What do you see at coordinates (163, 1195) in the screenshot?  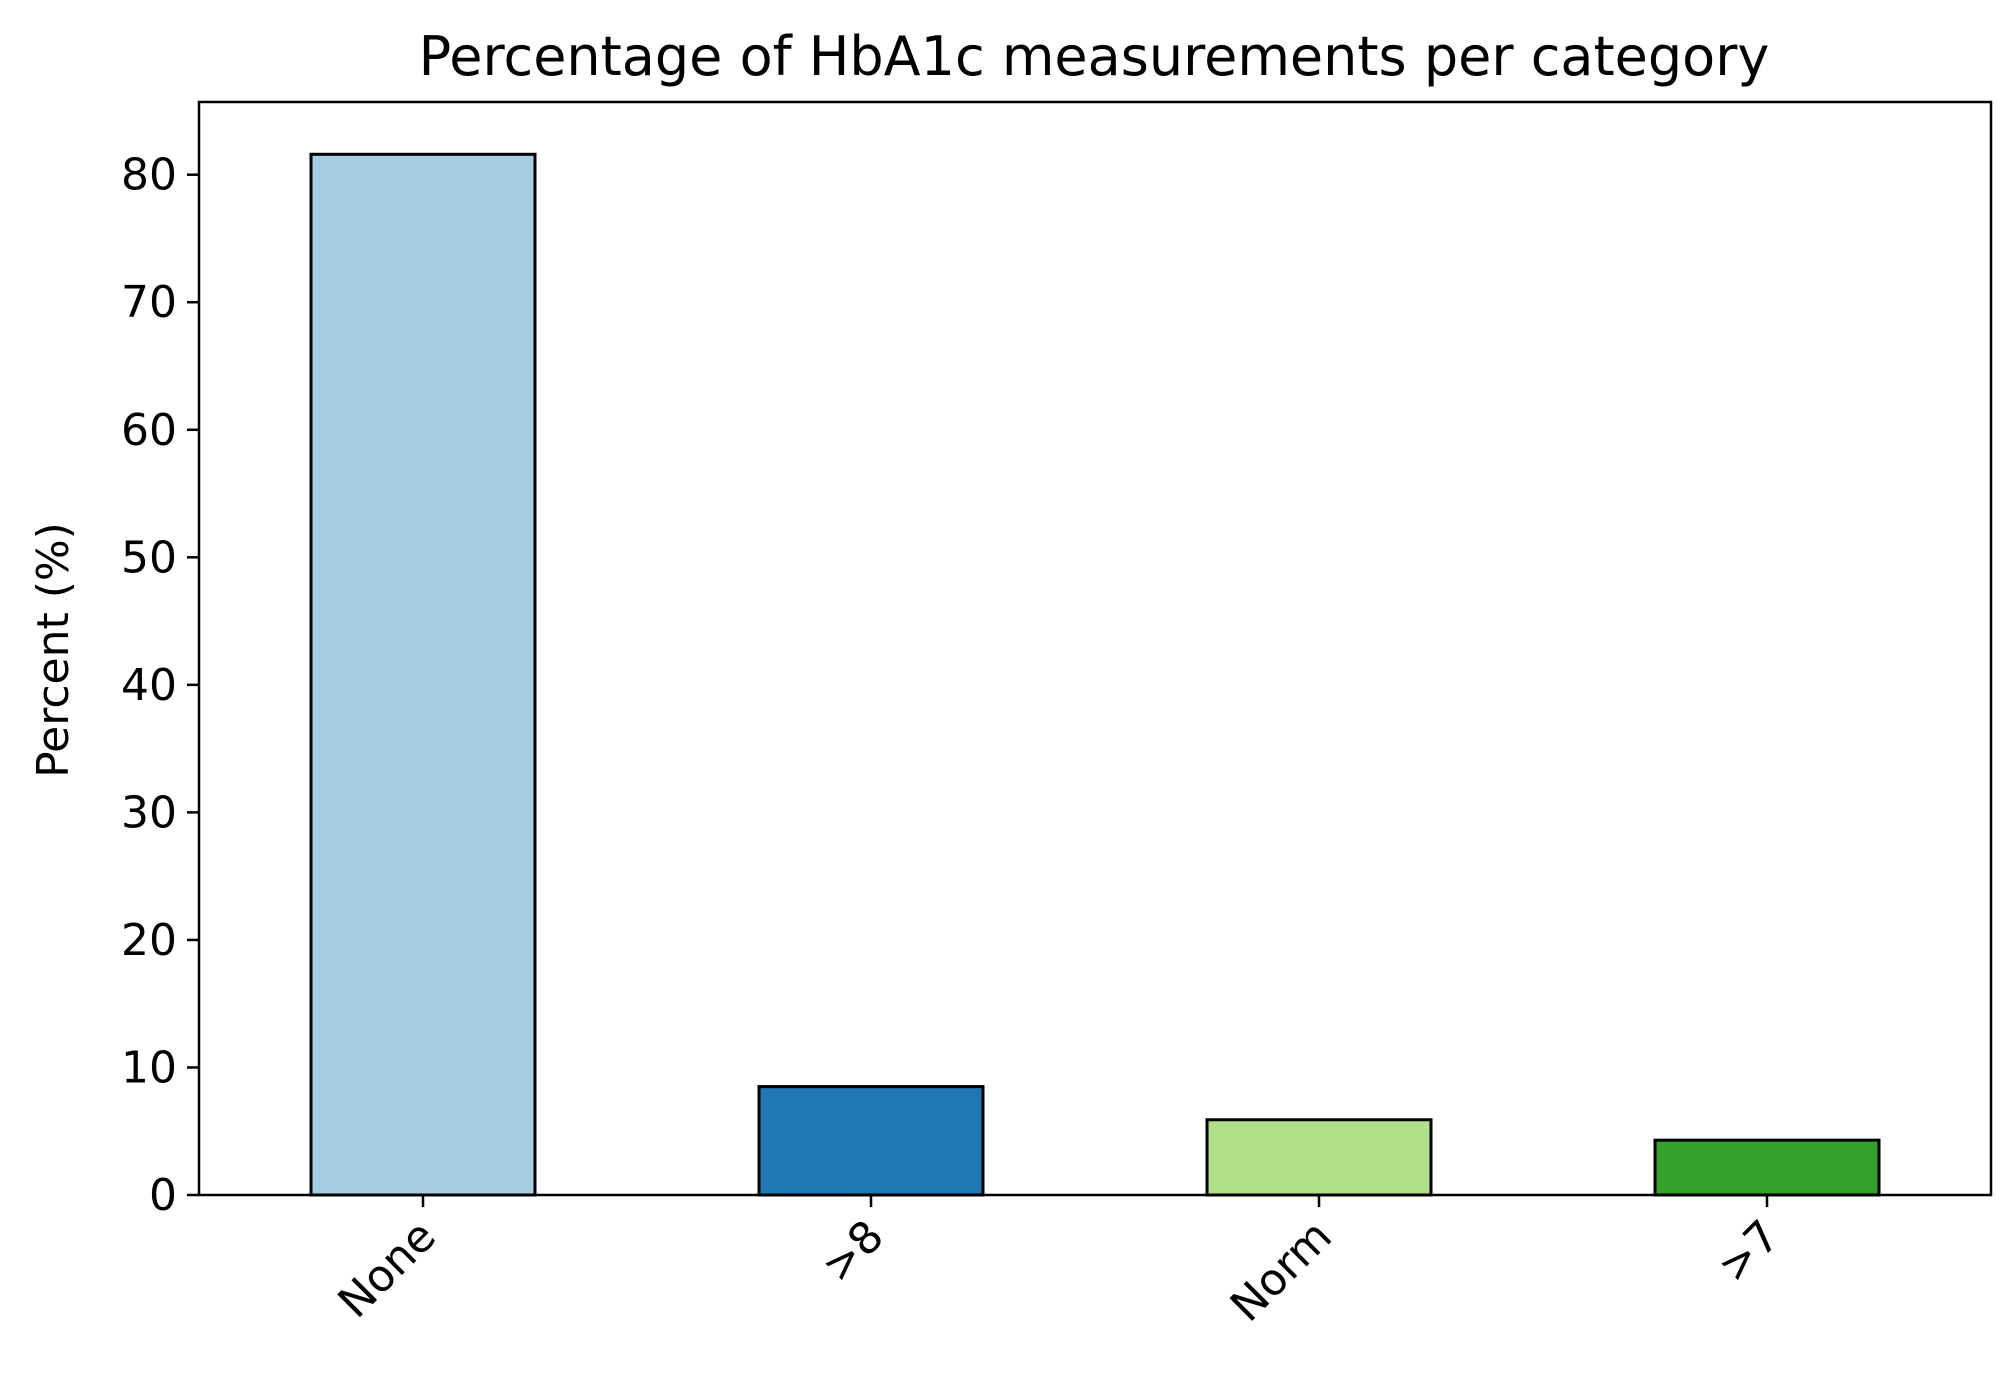 I see `y-tick-label: 0` at bounding box center [163, 1195].